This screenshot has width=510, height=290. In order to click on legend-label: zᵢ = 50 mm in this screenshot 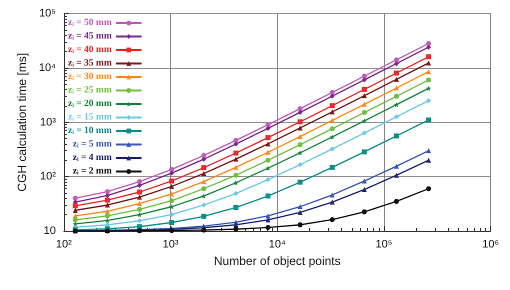, I will do `click(90, 23)`.